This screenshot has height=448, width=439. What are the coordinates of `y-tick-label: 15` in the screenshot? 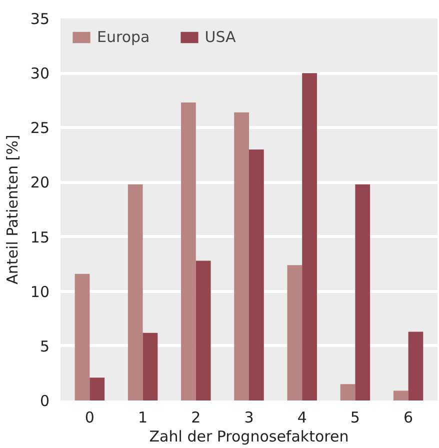 It's located at (40, 237).